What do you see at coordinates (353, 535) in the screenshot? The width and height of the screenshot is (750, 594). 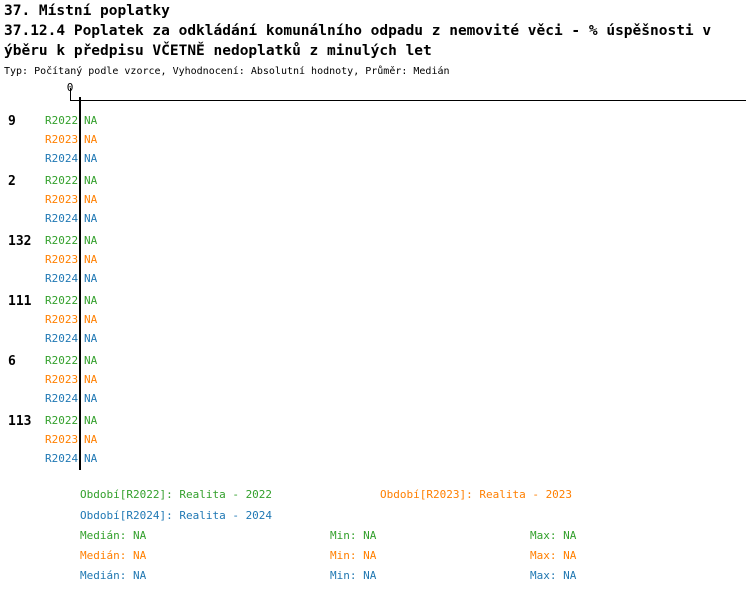 I see `stat-min-r2022: Min: NA` at bounding box center [353, 535].